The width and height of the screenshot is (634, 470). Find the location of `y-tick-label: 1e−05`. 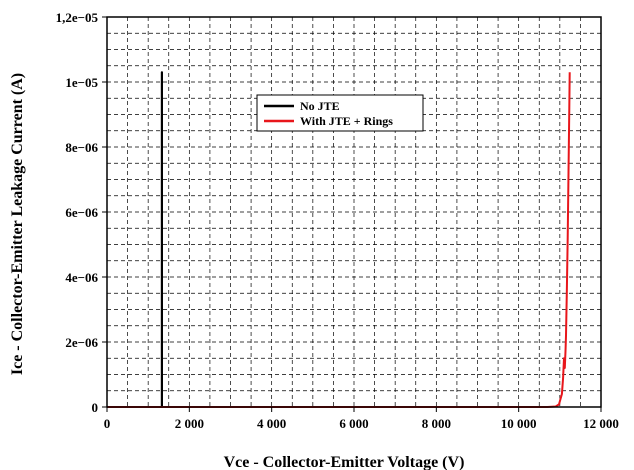

y-tick-label: 1e−05 is located at coordinates (81, 82).